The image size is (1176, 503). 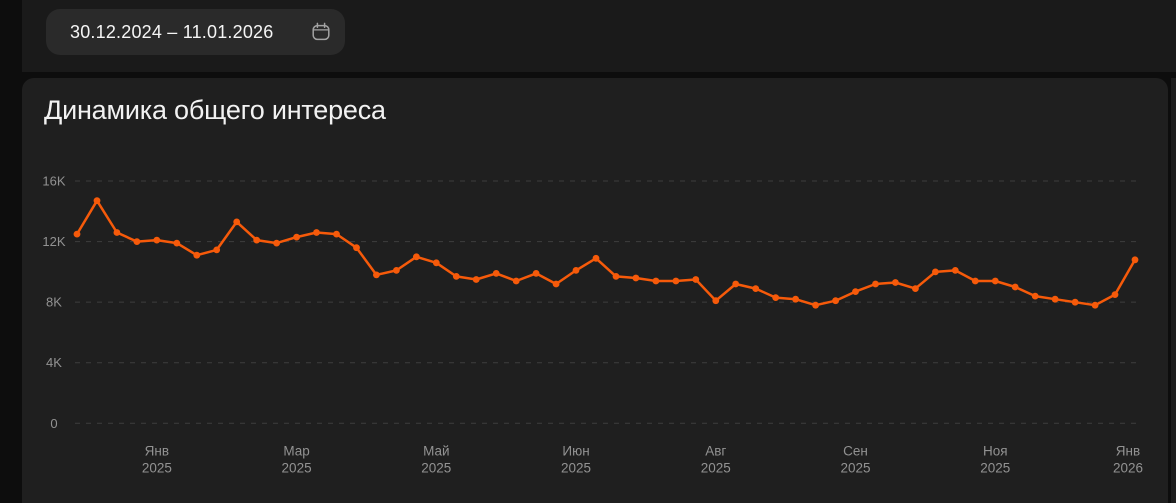 What do you see at coordinates (172, 31) in the screenshot?
I see `date-range-label: 30.12.2024 – 11.01.2026` at bounding box center [172, 31].